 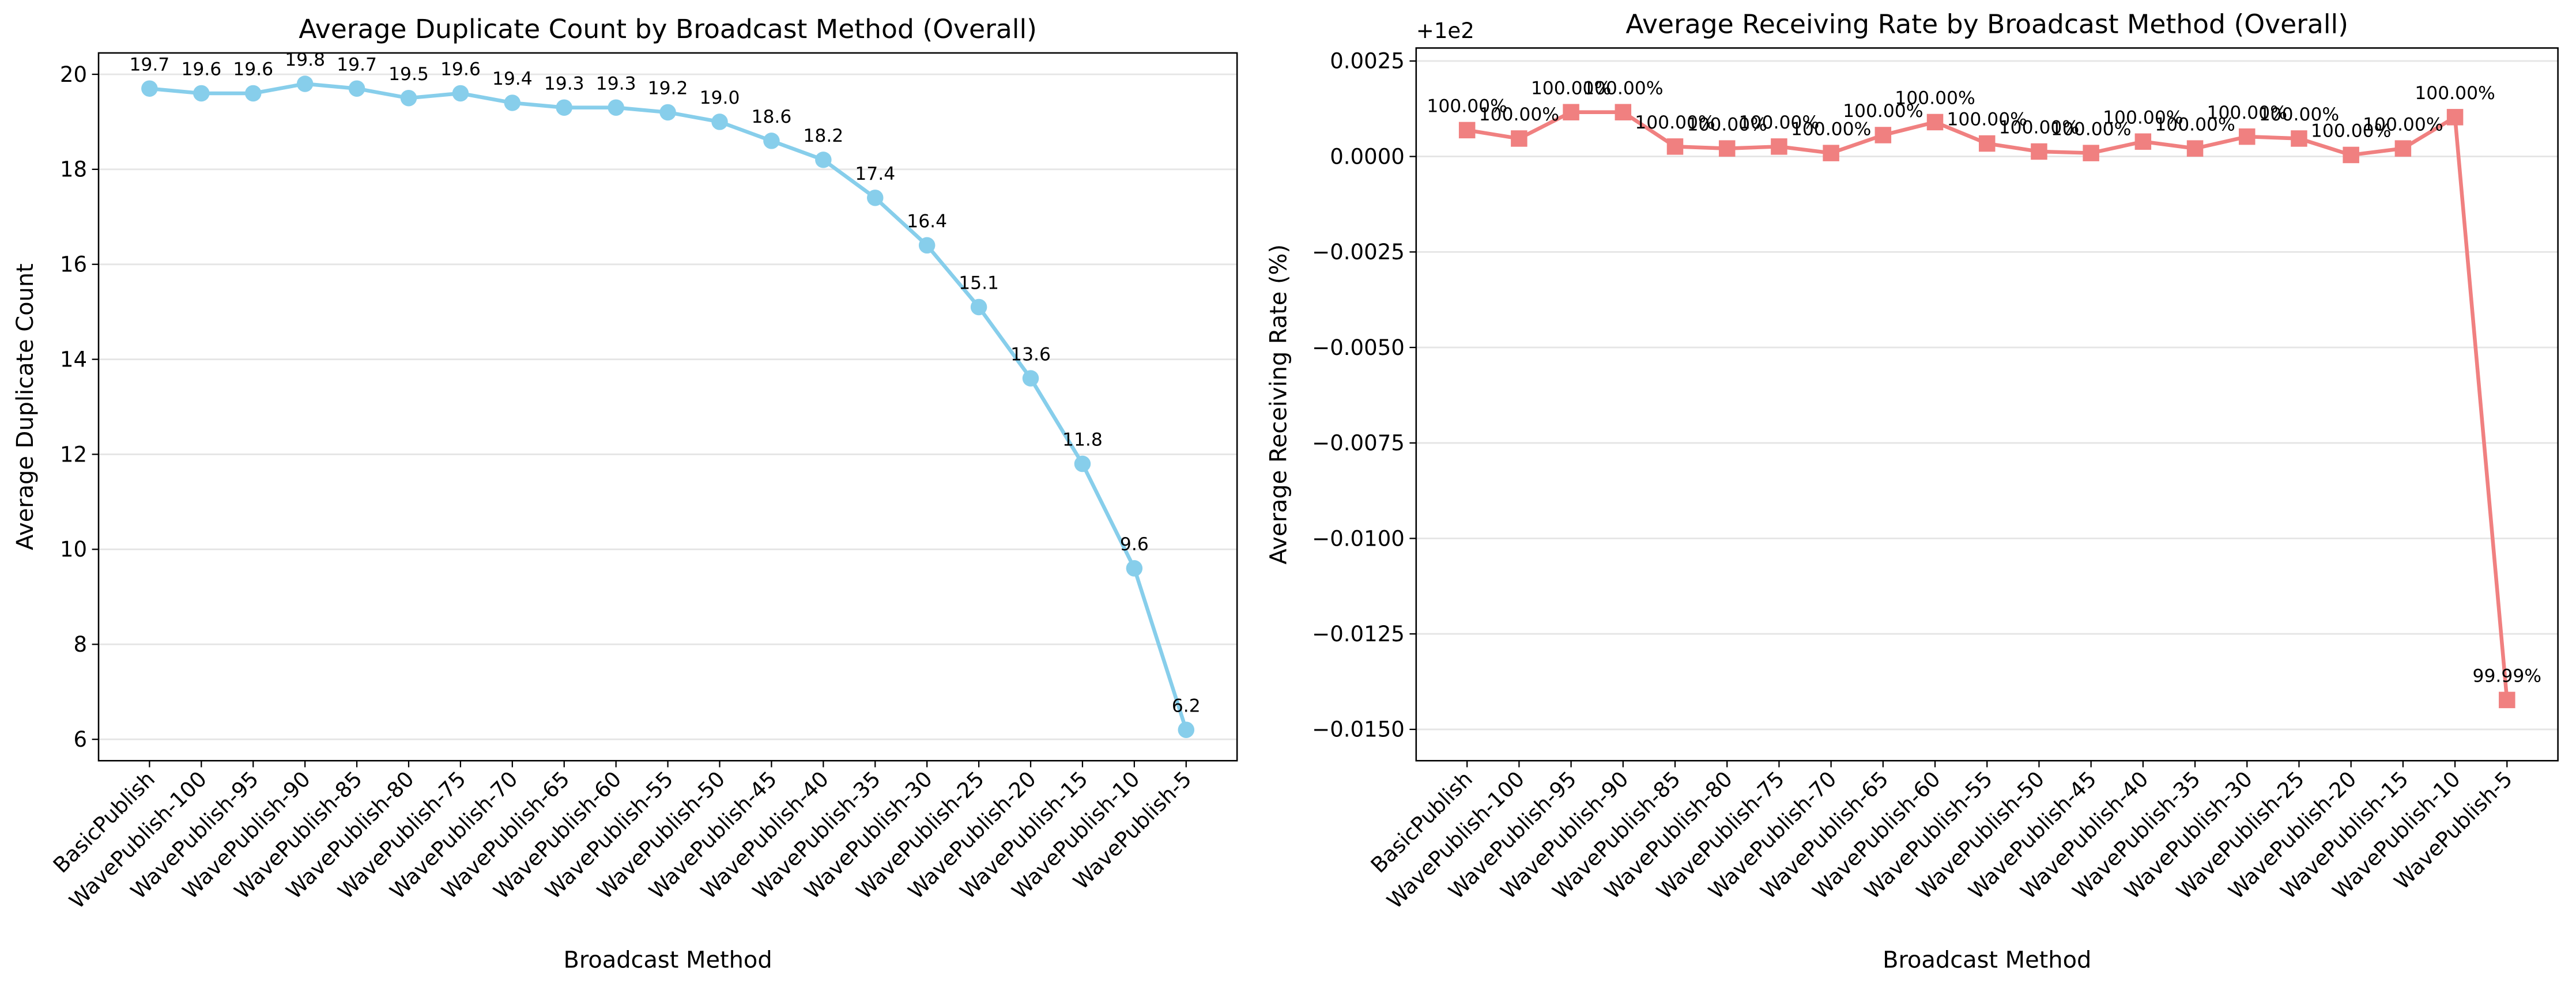 What do you see at coordinates (512, 79) in the screenshot?
I see `value-label: 19.4` at bounding box center [512, 79].